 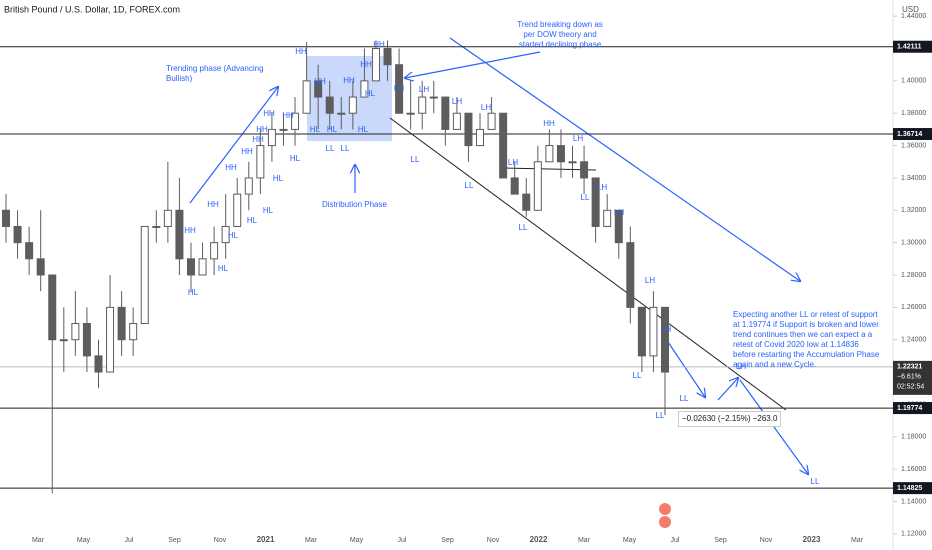 What do you see at coordinates (913, 534) in the screenshot?
I see `y-tick-label: 1.12000` at bounding box center [913, 534].